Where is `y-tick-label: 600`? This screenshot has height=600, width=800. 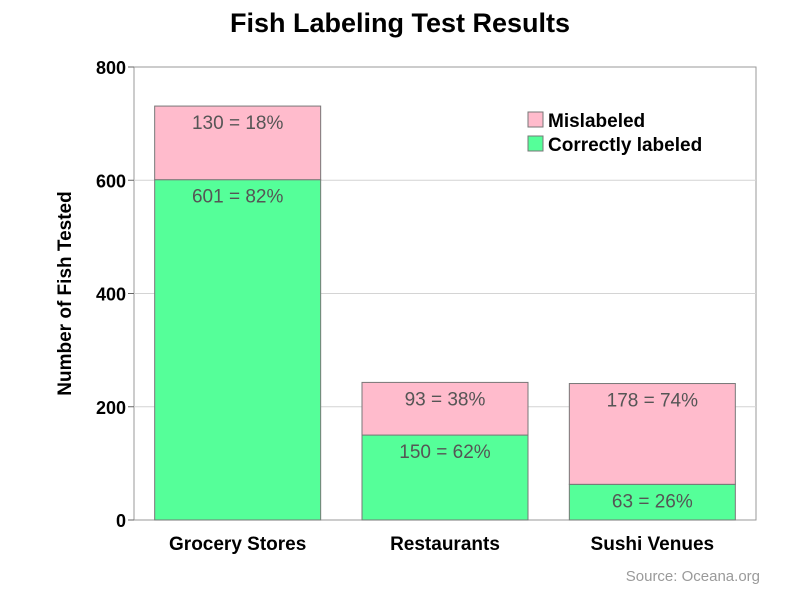
y-tick-label: 600 is located at coordinates (111, 181).